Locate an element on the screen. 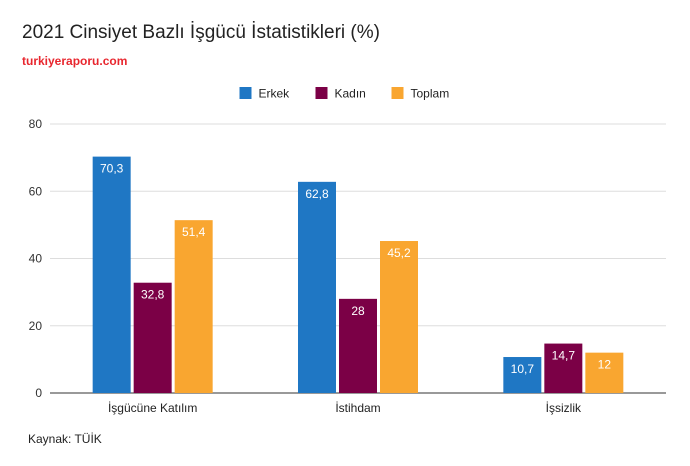  legend-label: Toplam is located at coordinates (430, 94).